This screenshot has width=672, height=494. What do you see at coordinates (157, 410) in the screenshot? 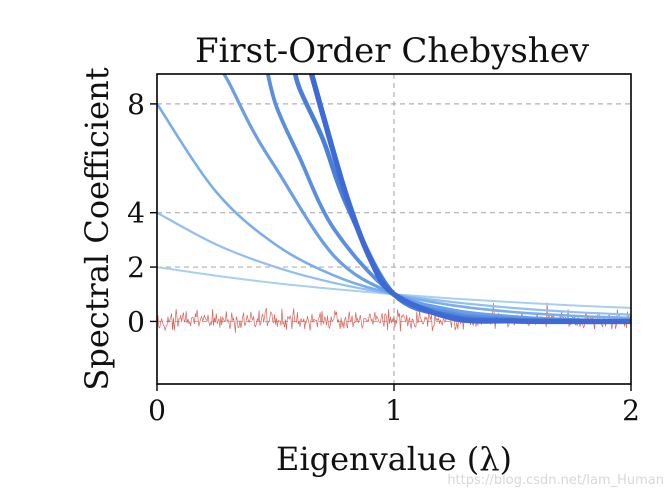
I see `x-tick-label: 0` at bounding box center [157, 410].